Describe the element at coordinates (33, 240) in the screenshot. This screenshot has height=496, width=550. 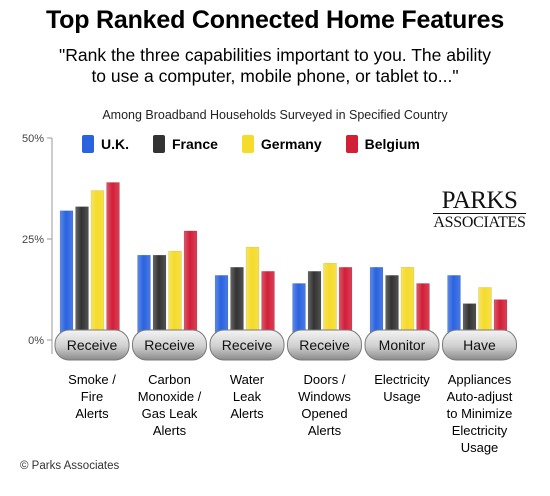
I see `y-tick-label: 25%` at that location.